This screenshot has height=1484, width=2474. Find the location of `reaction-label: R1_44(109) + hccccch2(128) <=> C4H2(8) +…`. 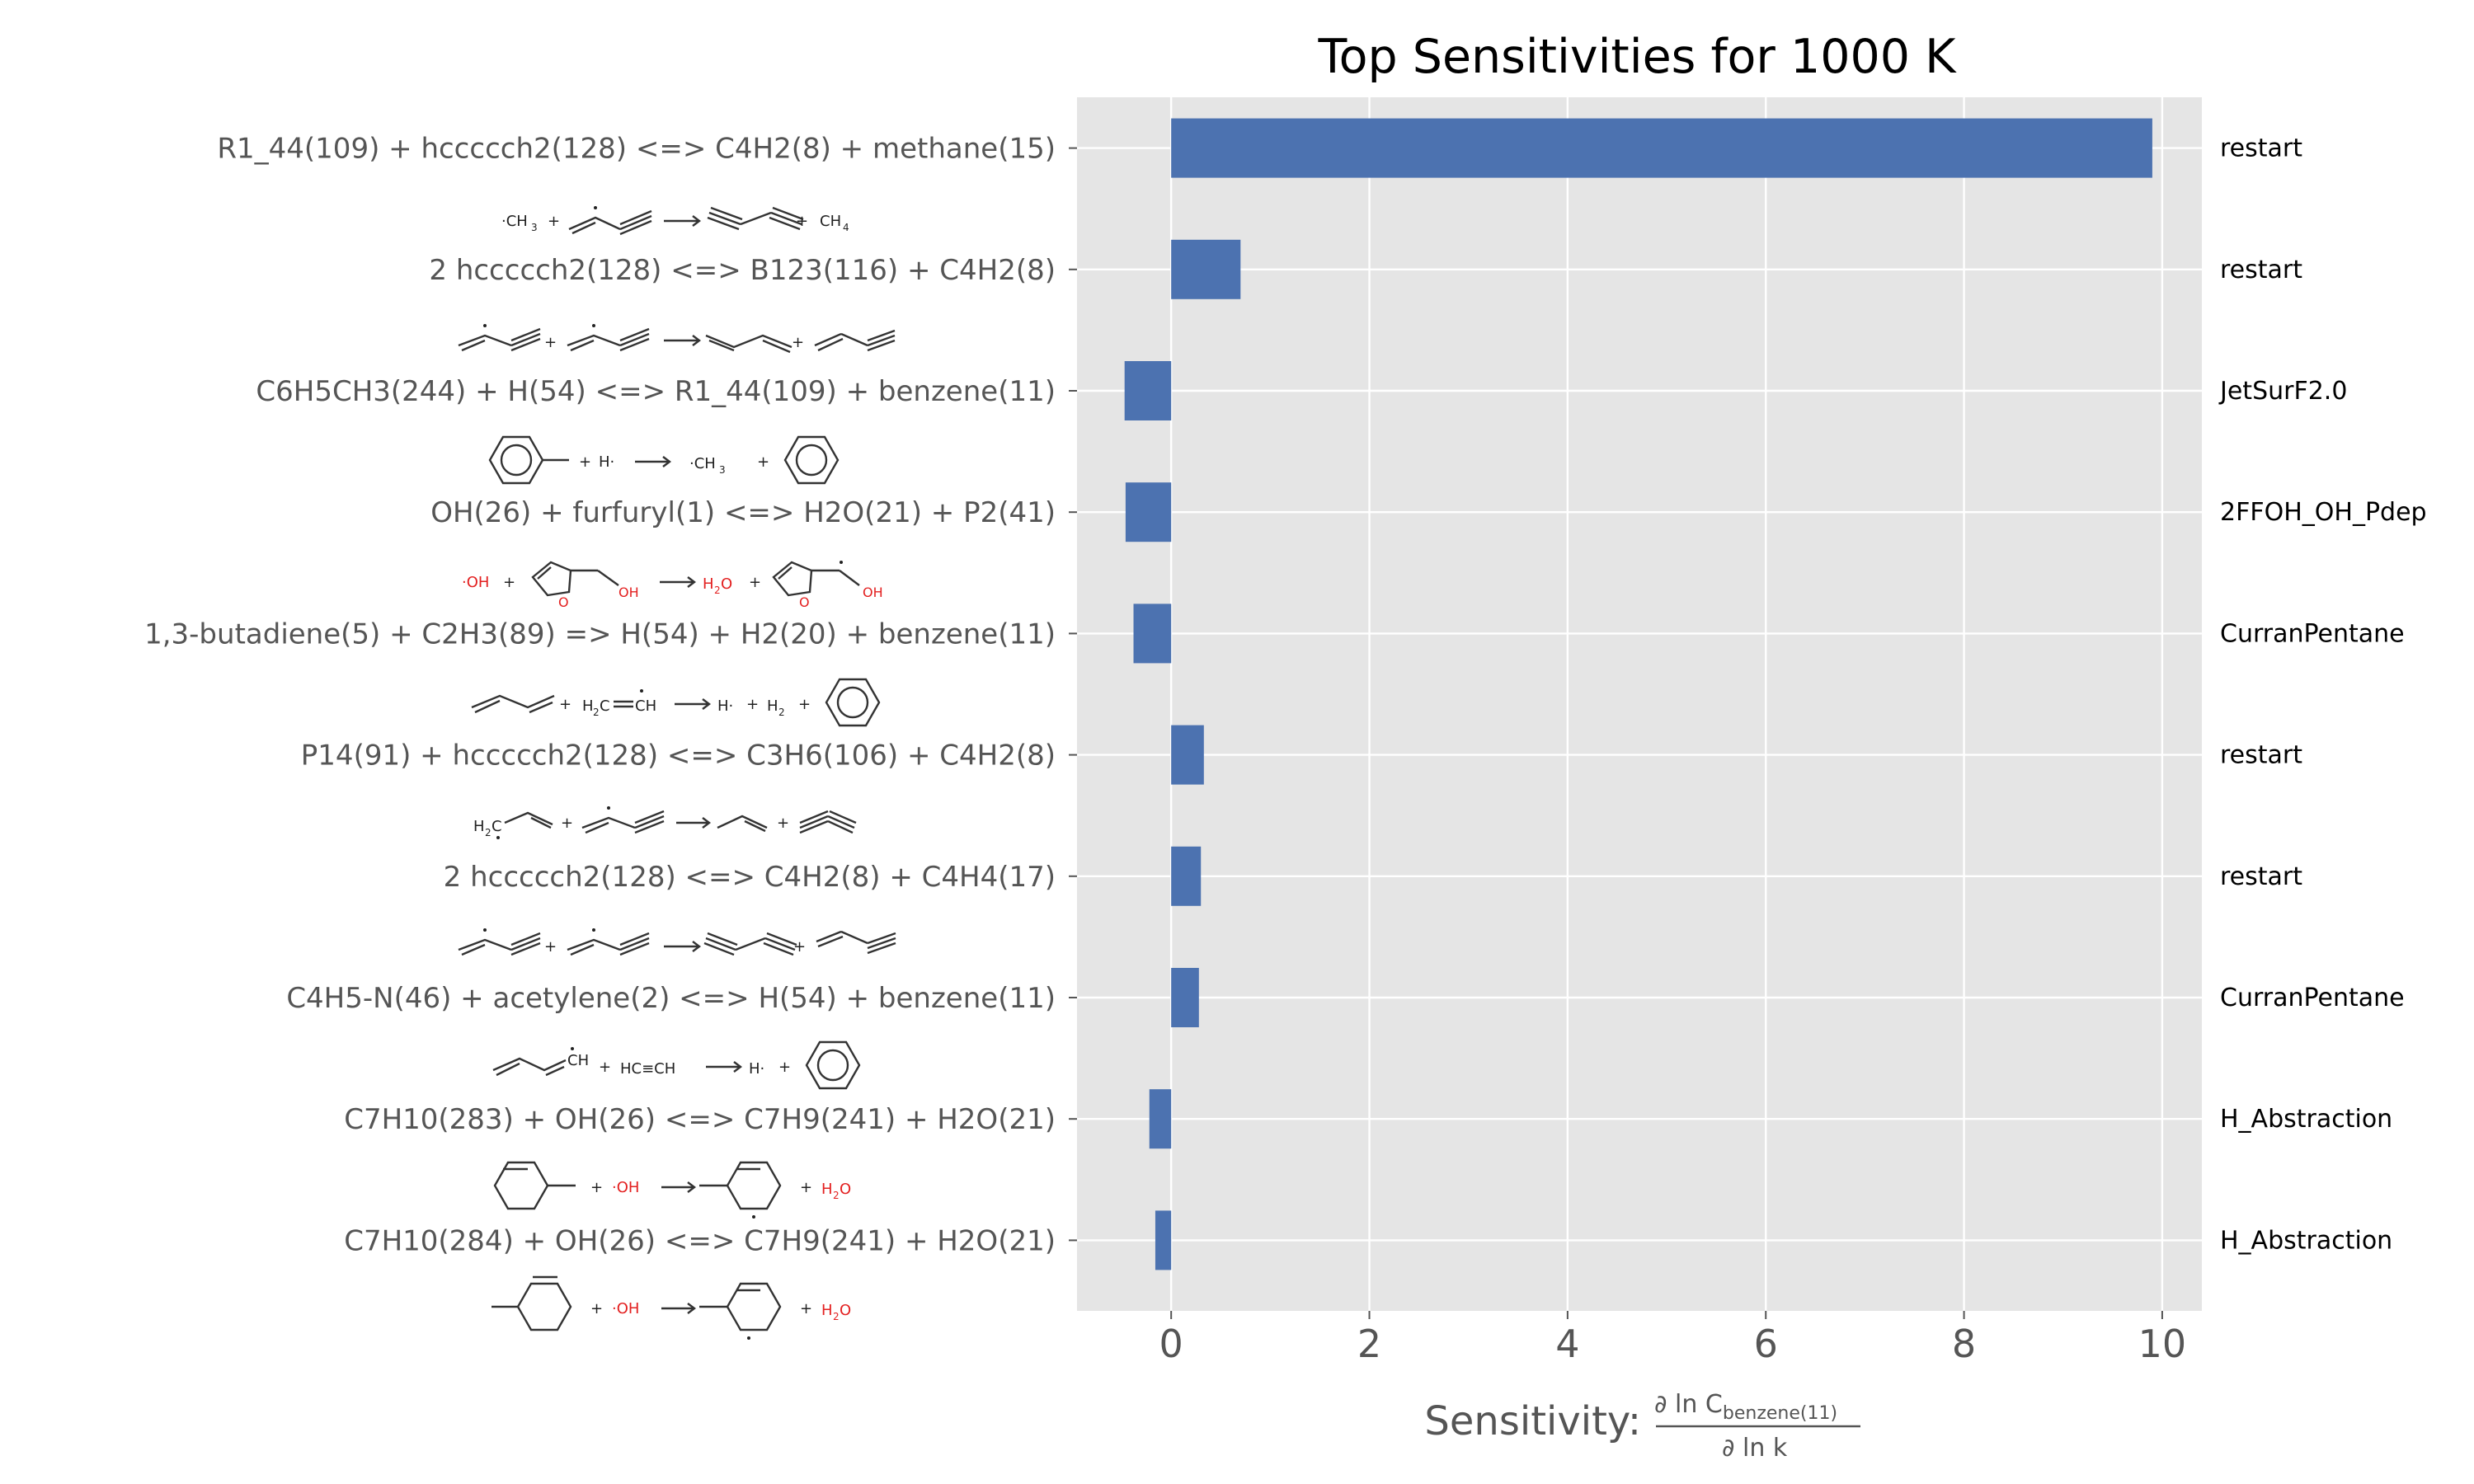

reaction-label: R1_44(109) + hccccch2(128) <=> C4H2(8) +… is located at coordinates (636, 149).